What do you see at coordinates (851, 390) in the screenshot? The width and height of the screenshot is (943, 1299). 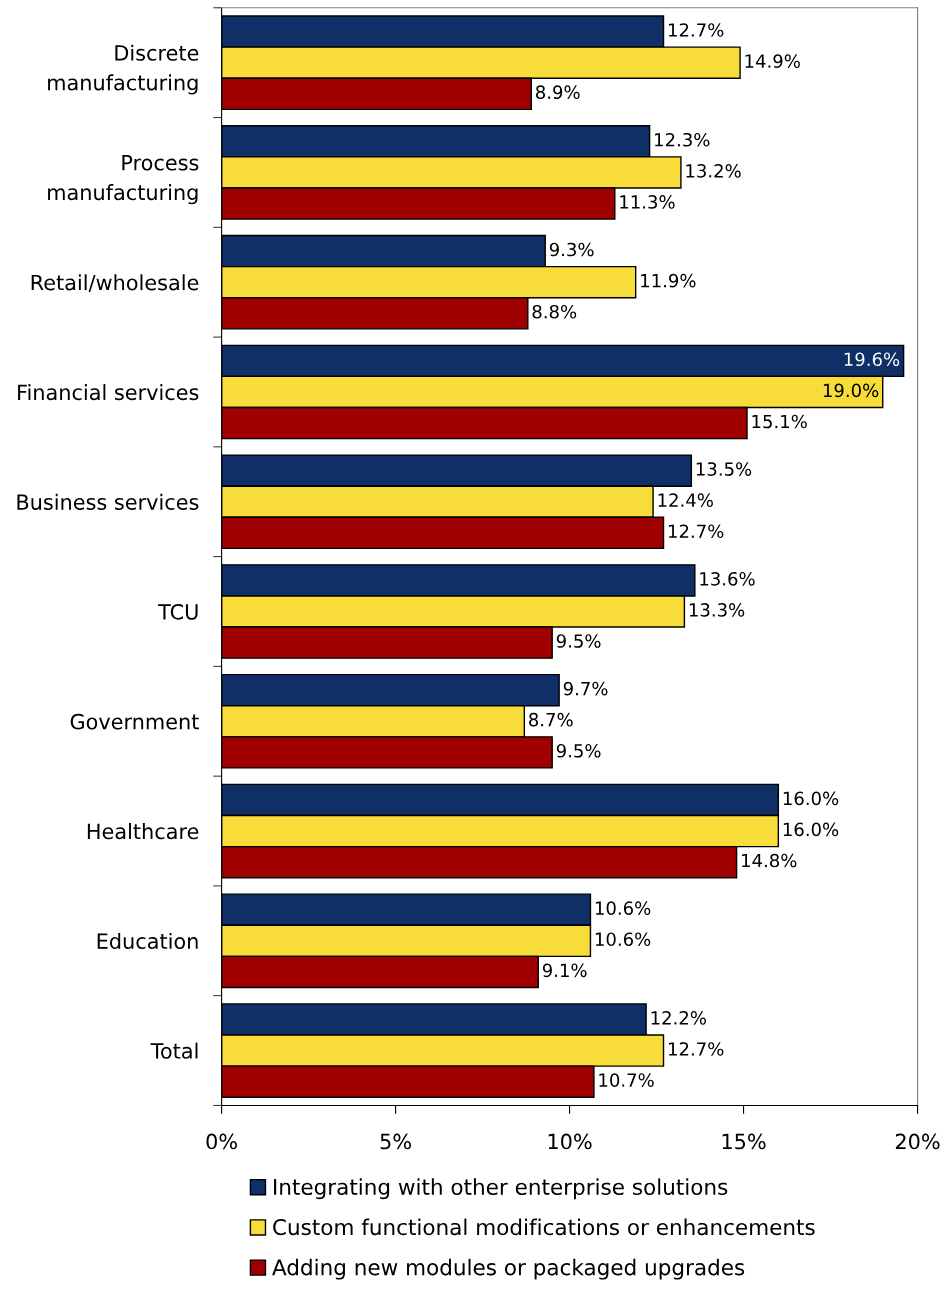 I see `data-label: 19.0%` at bounding box center [851, 390].